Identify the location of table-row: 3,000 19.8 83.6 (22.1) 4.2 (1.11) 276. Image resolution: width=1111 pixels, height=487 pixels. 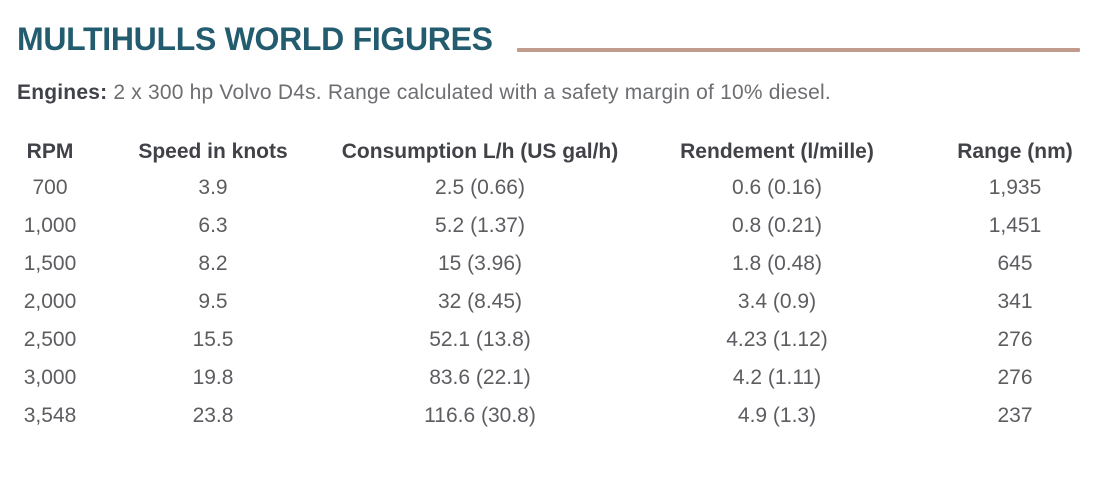
(555, 378).